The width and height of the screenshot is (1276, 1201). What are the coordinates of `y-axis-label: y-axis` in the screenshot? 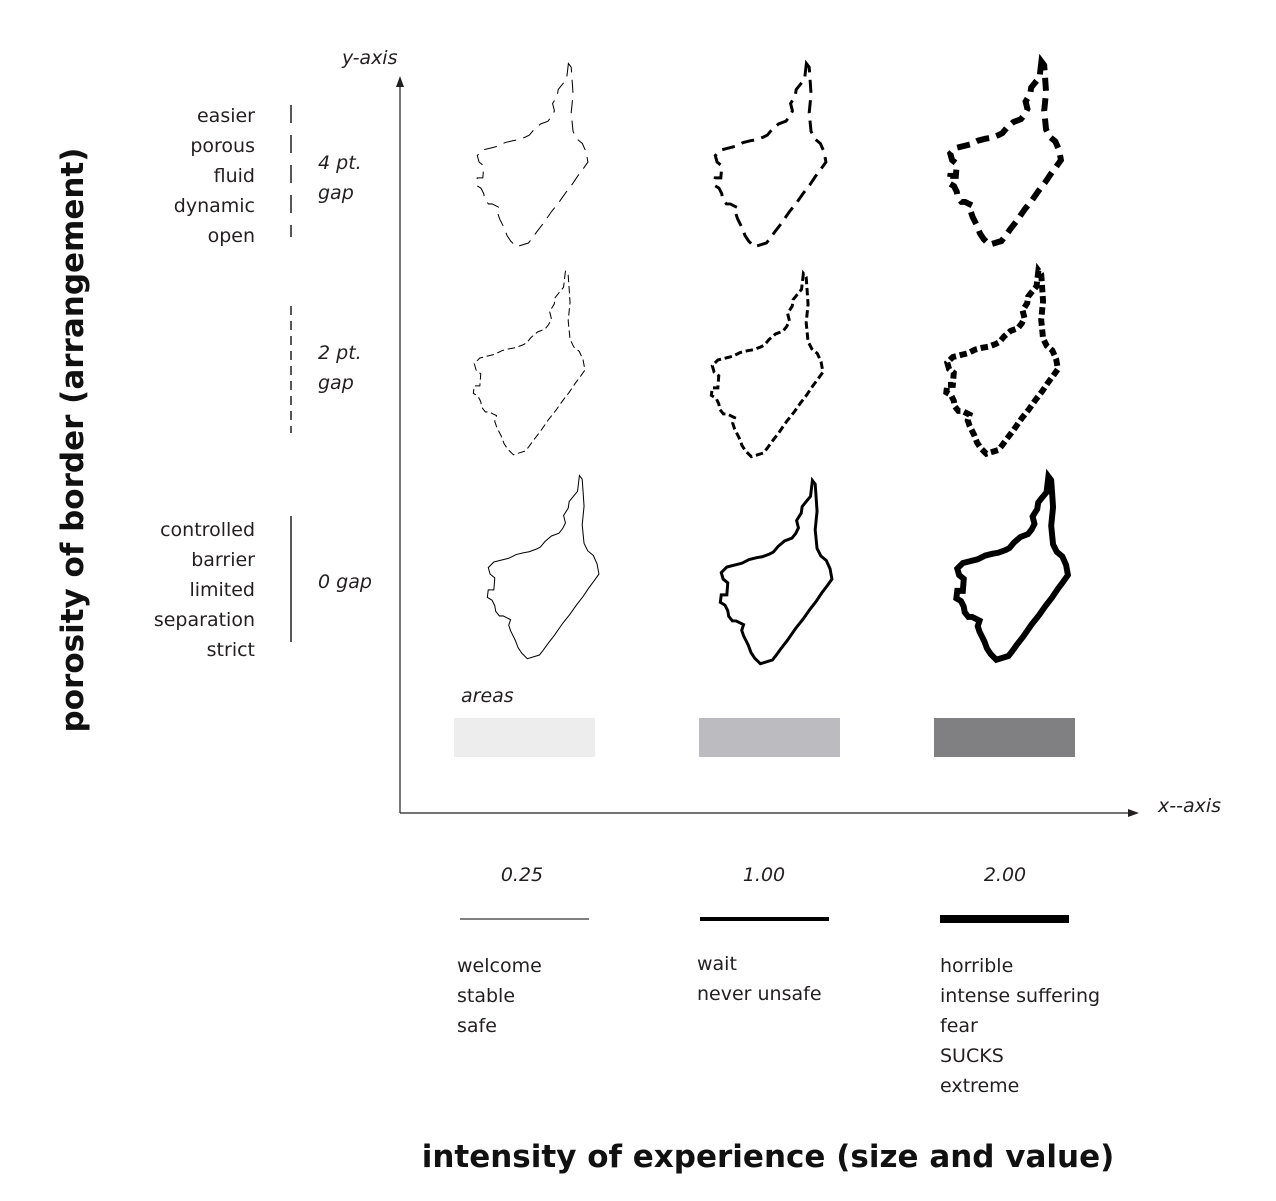 It's located at (370, 58).